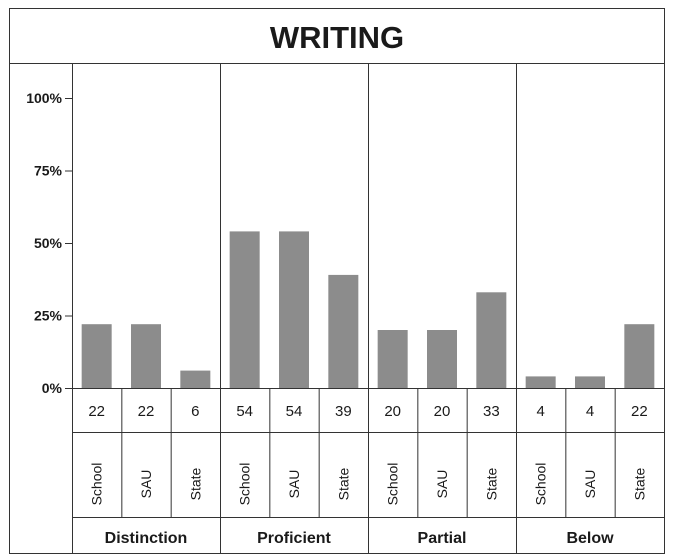 The height and width of the screenshot is (558, 675). I want to click on y-tick-label: 50%, so click(48, 243).